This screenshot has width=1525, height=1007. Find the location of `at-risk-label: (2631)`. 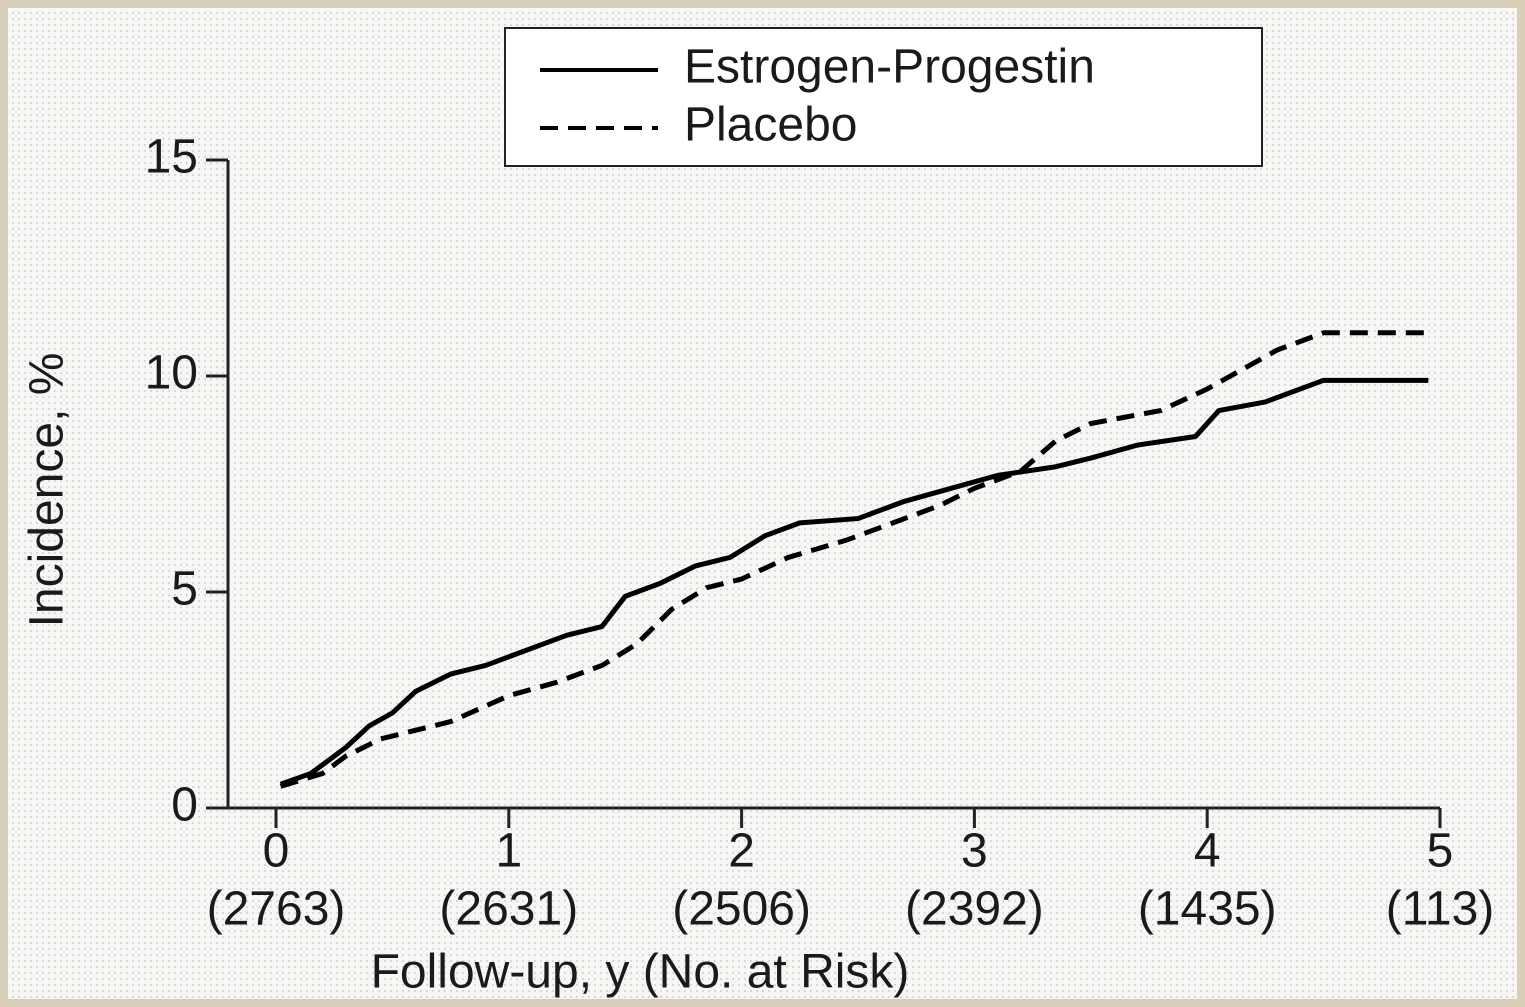

at-risk-label: (2631) is located at coordinates (508, 909).